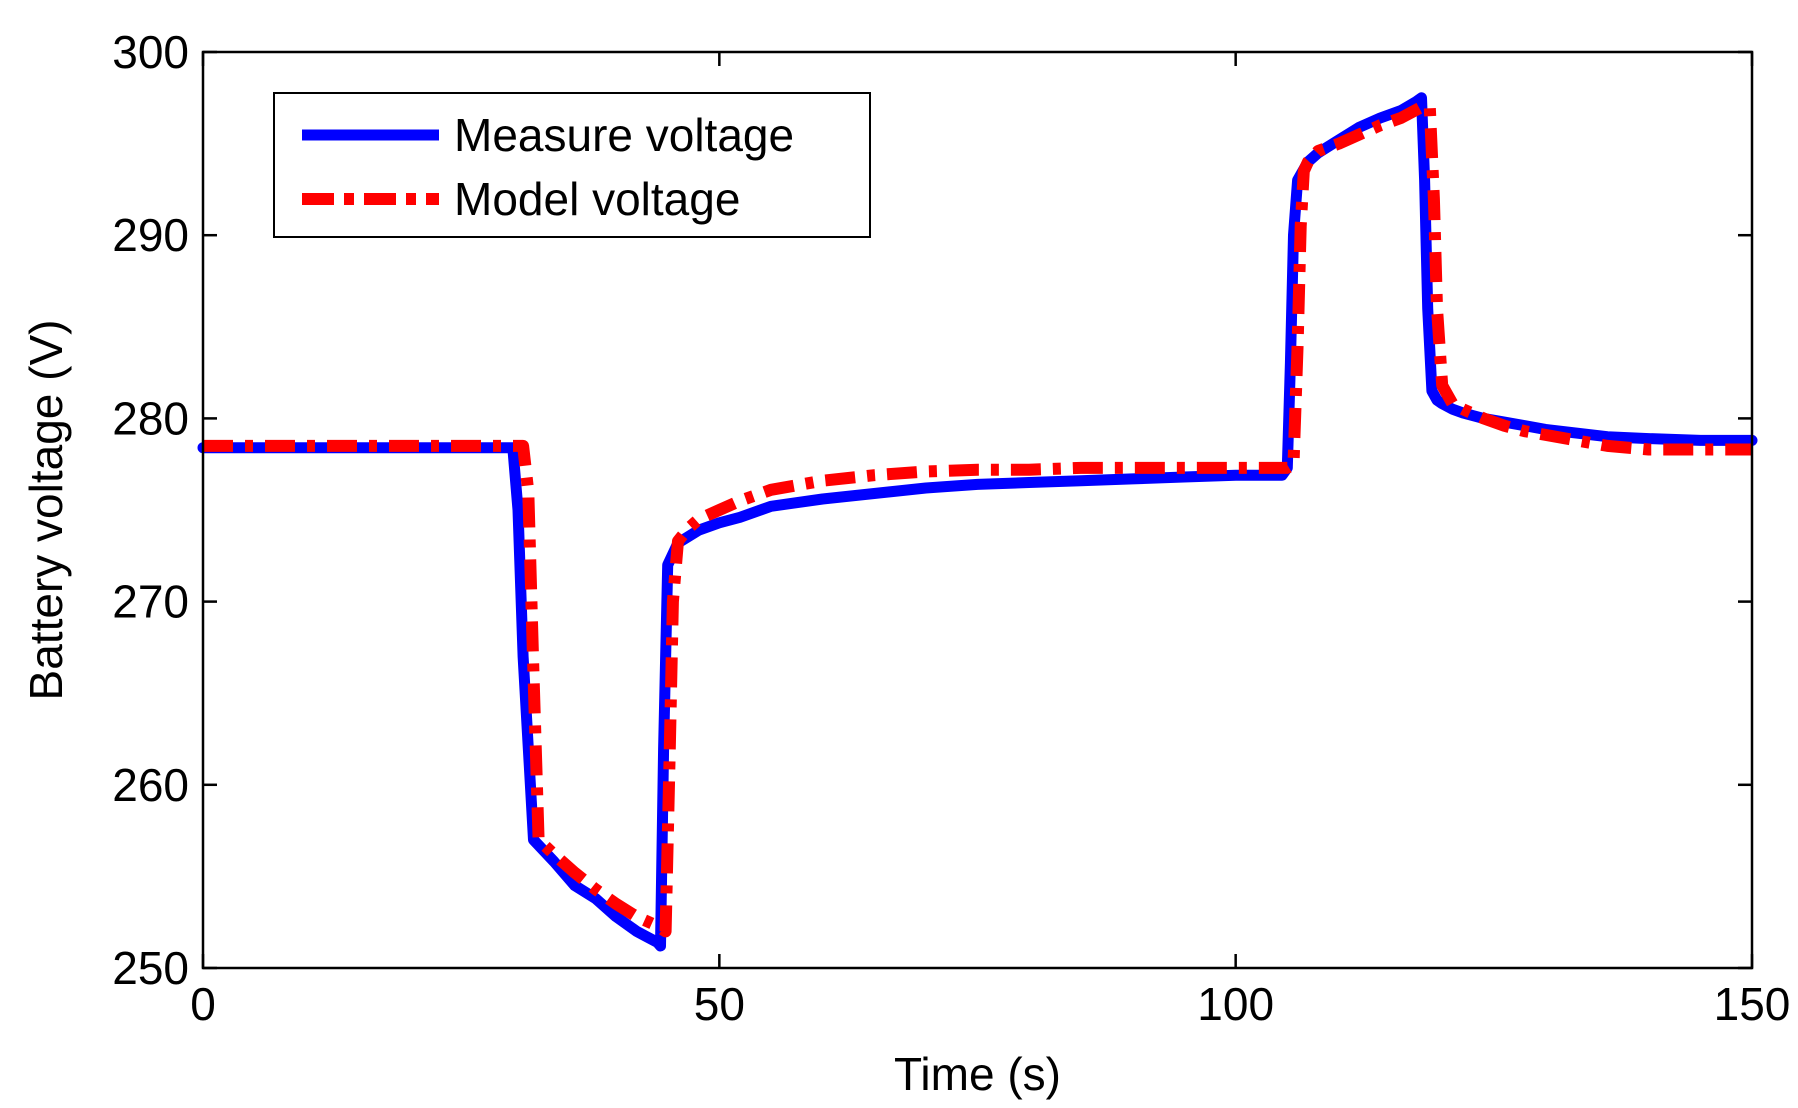 This screenshot has width=1798, height=1108. I want to click on y-tick-label: 280, so click(150, 418).